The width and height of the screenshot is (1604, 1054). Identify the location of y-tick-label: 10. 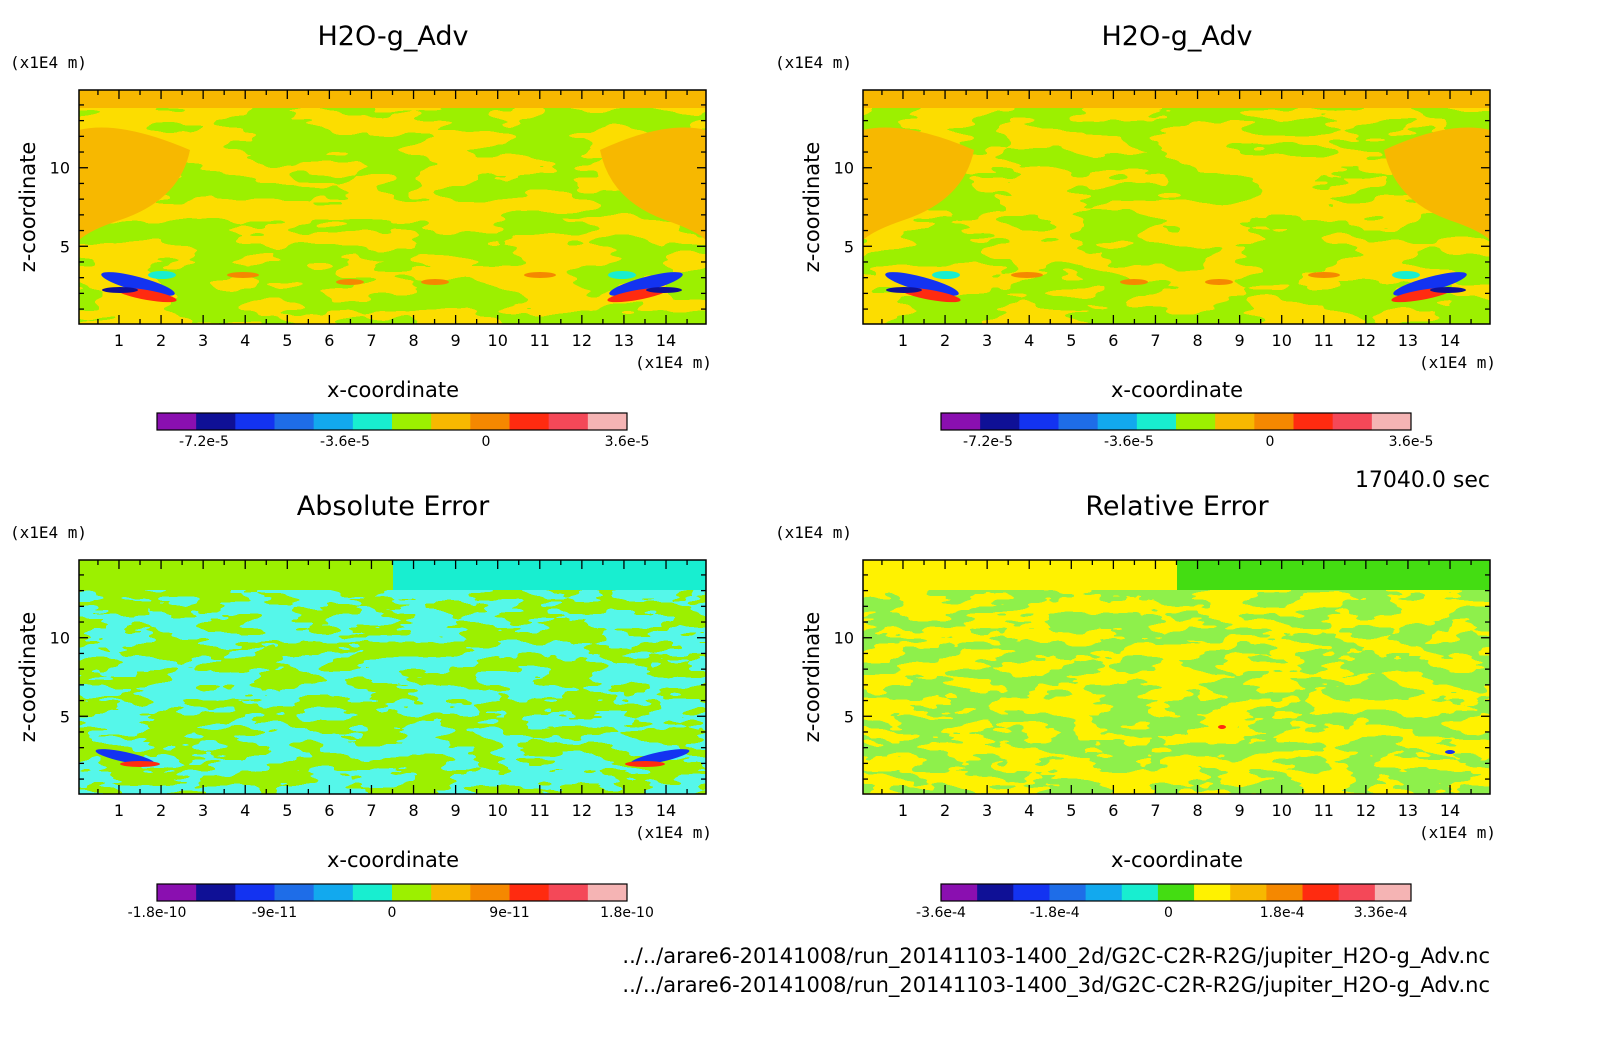
(844, 168).